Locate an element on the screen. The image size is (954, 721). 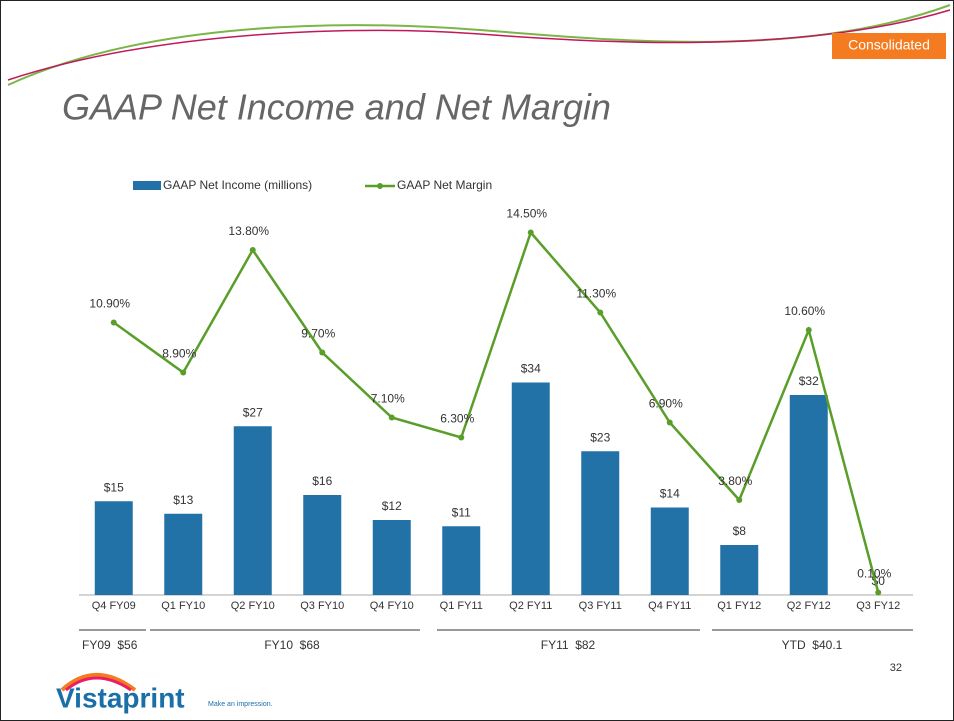
data-label: $8 is located at coordinates (740, 531).